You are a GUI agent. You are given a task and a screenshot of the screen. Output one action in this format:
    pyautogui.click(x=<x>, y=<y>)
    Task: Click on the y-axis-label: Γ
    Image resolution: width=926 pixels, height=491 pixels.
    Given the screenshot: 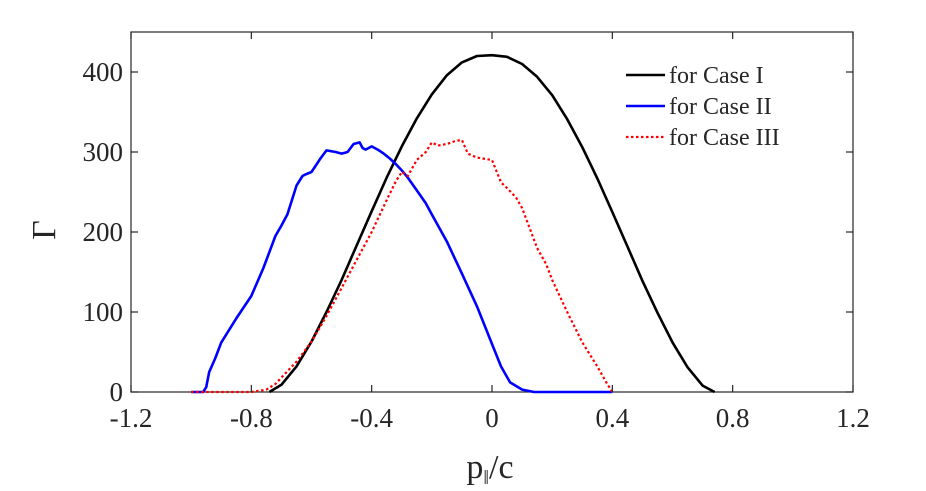 What is the action you would take?
    pyautogui.click(x=44, y=230)
    